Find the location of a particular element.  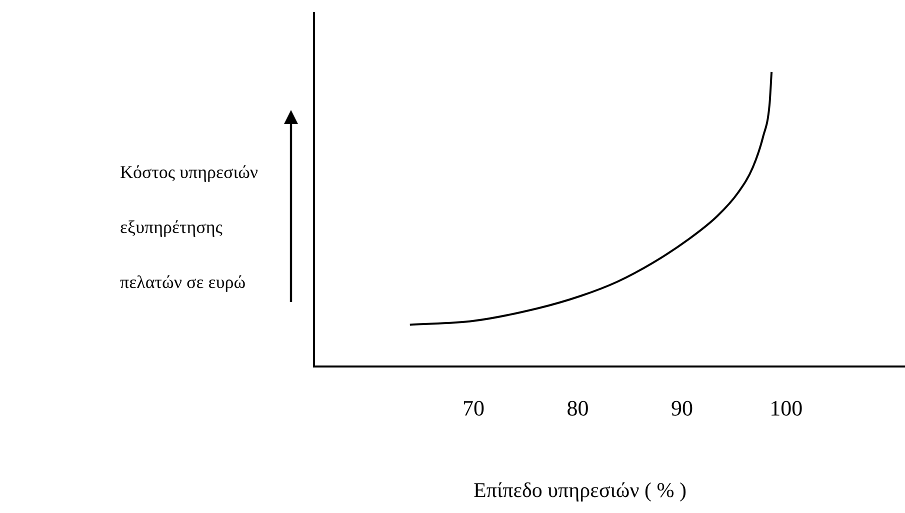

x-axis-title: Επίπεδο υπηρεσιών ( % ) is located at coordinates (580, 490).